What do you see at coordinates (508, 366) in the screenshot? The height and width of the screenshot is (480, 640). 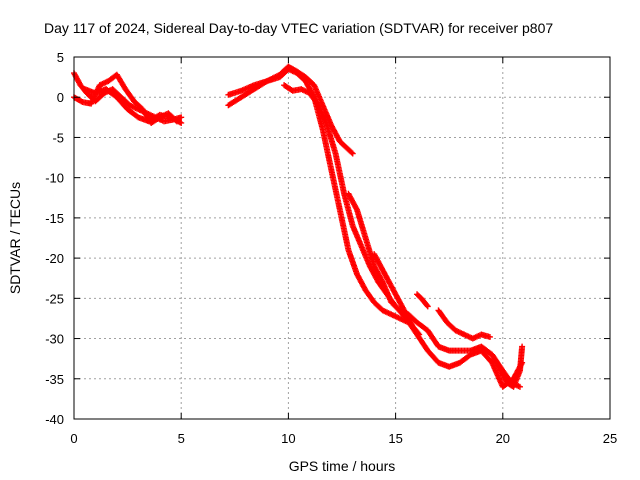 I see `series-track-k` at bounding box center [508, 366].